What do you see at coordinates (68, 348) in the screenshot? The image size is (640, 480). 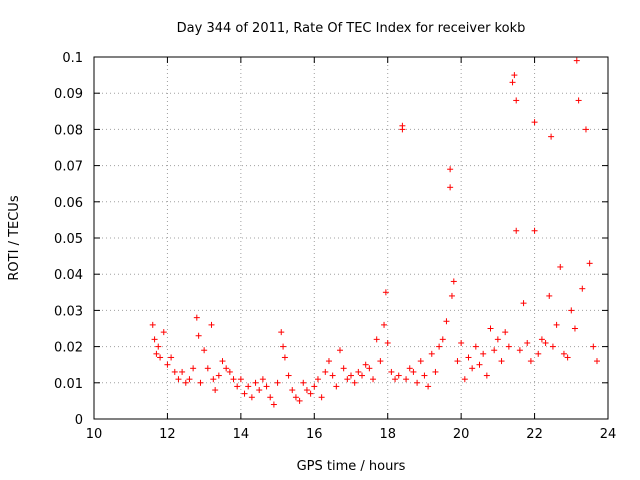 I see `y-tick-label: 0.02` at bounding box center [68, 348].